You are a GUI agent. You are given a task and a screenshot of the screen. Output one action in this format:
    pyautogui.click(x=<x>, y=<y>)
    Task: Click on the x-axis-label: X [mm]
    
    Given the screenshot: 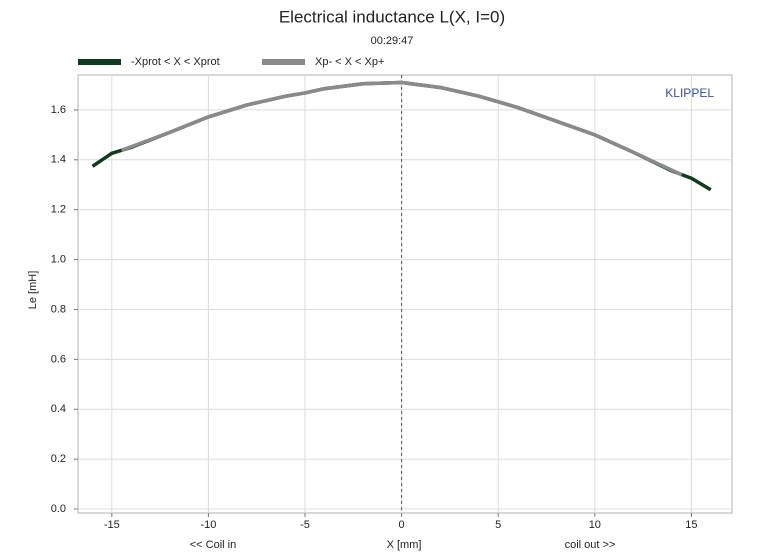 What is the action you would take?
    pyautogui.click(x=404, y=545)
    